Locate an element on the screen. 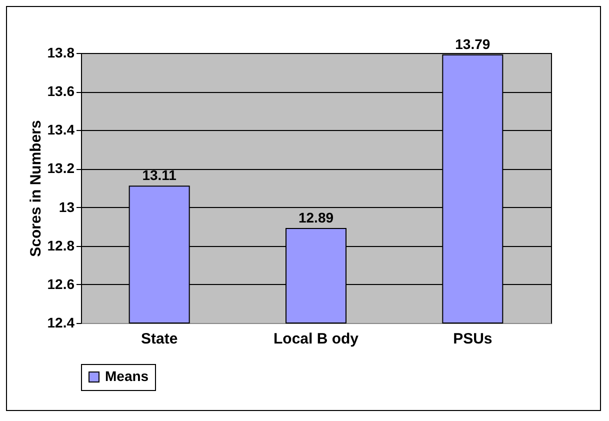 This screenshot has width=609, height=421. y-tick-label: 13 is located at coordinates (66, 206).